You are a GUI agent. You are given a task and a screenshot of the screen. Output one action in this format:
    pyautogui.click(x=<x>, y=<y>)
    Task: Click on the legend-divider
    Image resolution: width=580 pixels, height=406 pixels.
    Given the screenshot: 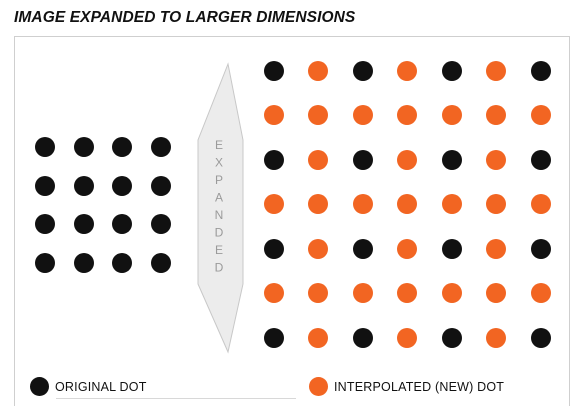 What is the action you would take?
    pyautogui.click(x=176, y=398)
    